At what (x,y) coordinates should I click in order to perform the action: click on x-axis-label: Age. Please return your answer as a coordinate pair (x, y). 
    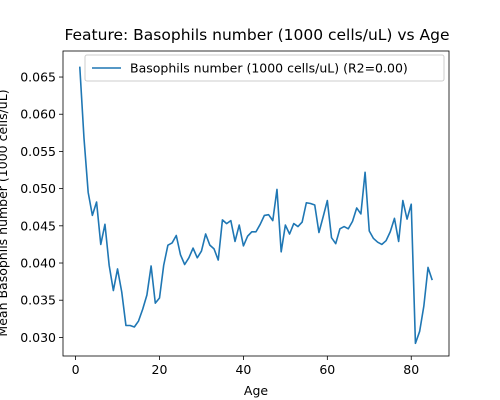
    Looking at the image, I should click on (256, 390).